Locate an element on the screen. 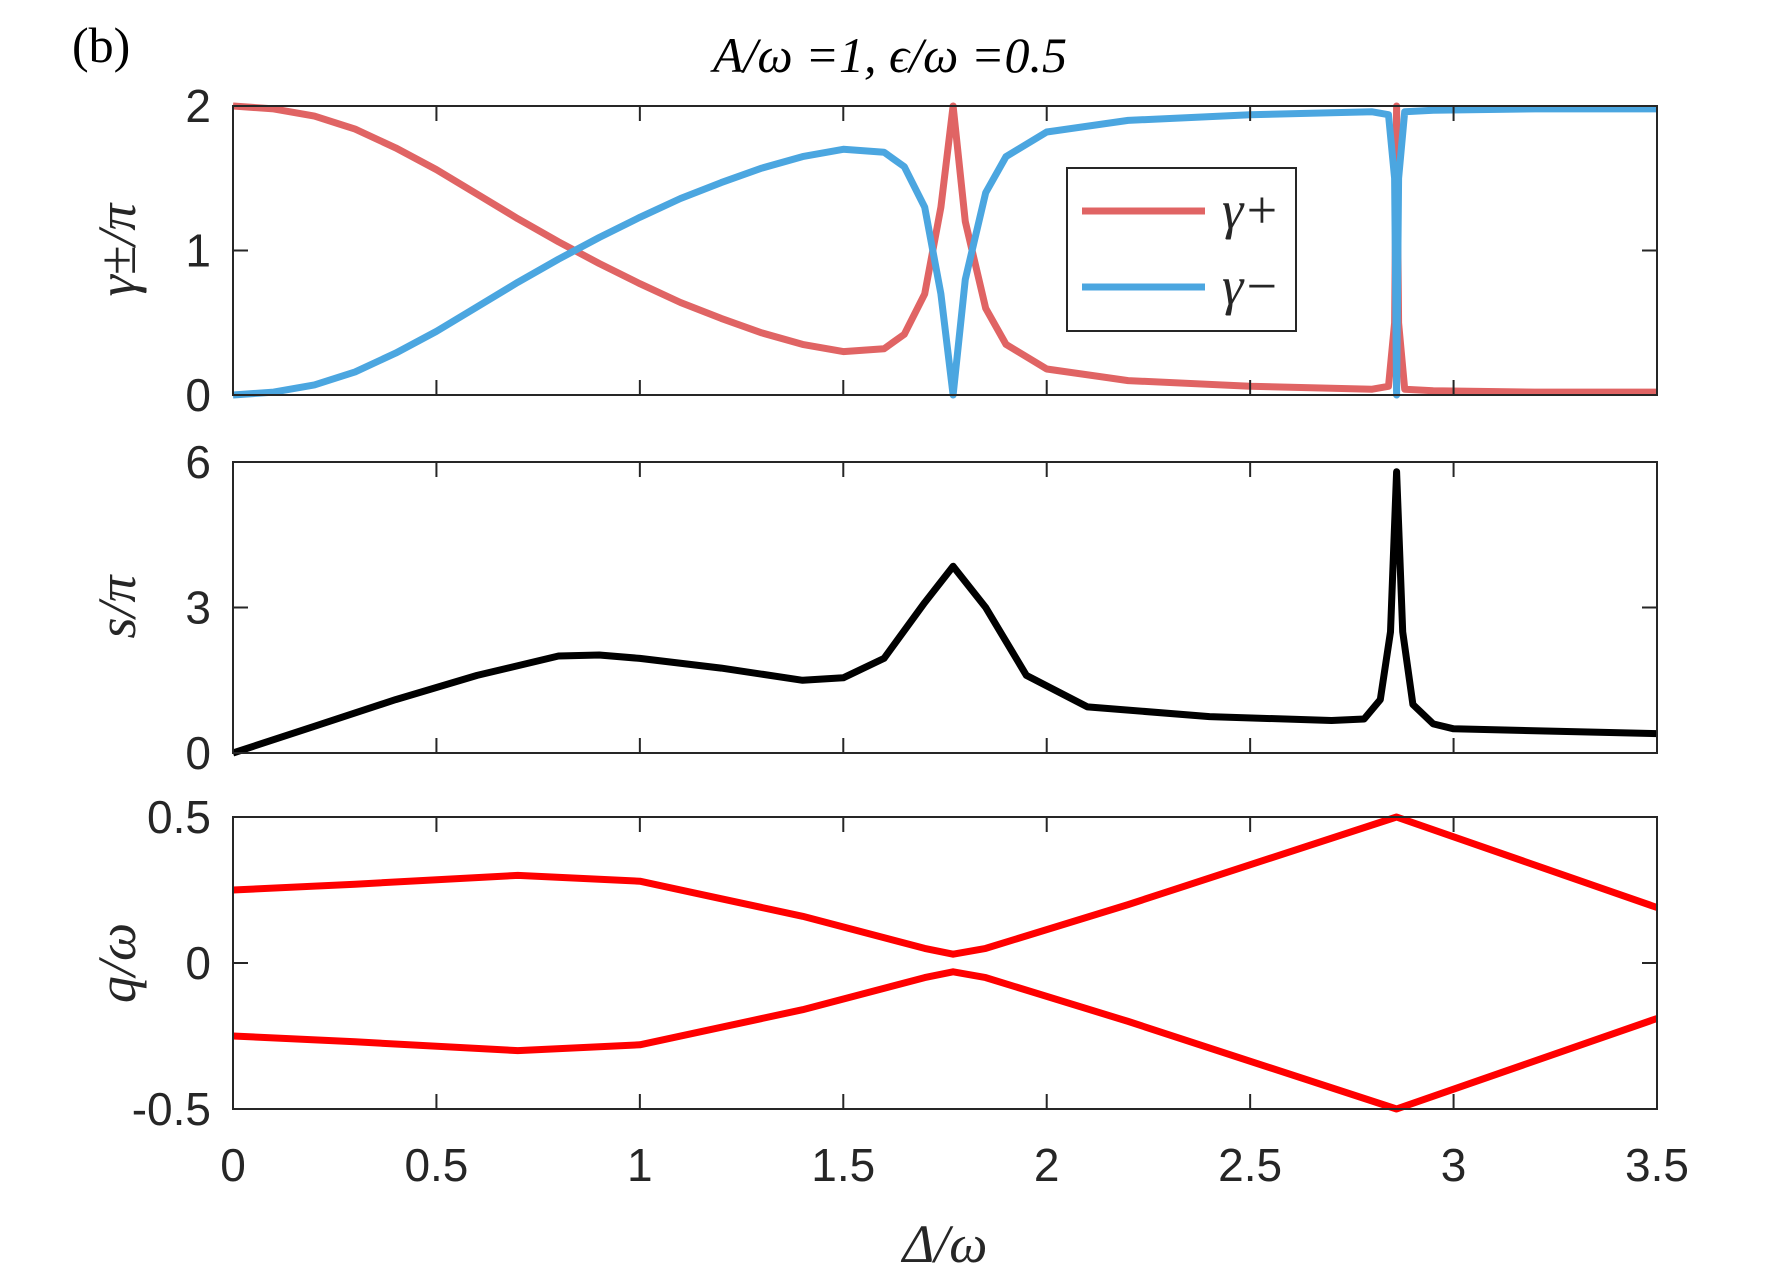 This screenshot has width=1771, height=1281. y-axis-label-s: s/π is located at coordinates (117, 606).